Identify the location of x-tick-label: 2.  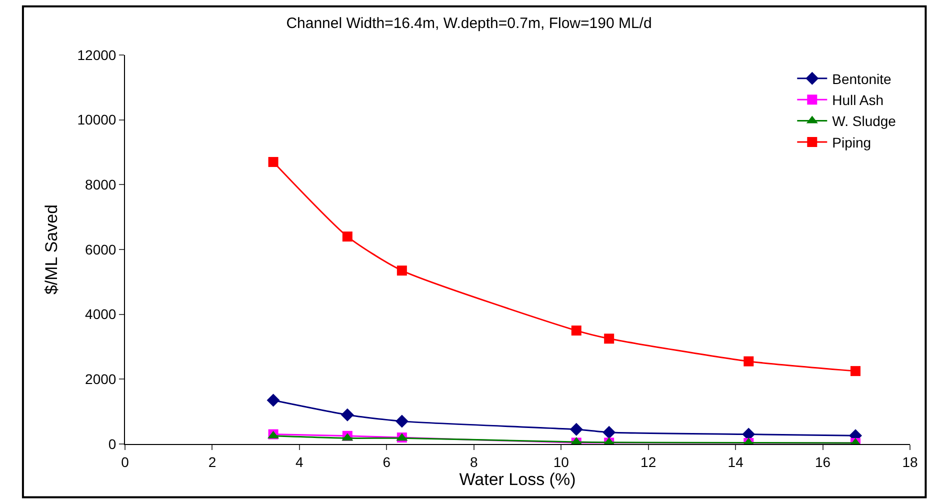
(212, 462).